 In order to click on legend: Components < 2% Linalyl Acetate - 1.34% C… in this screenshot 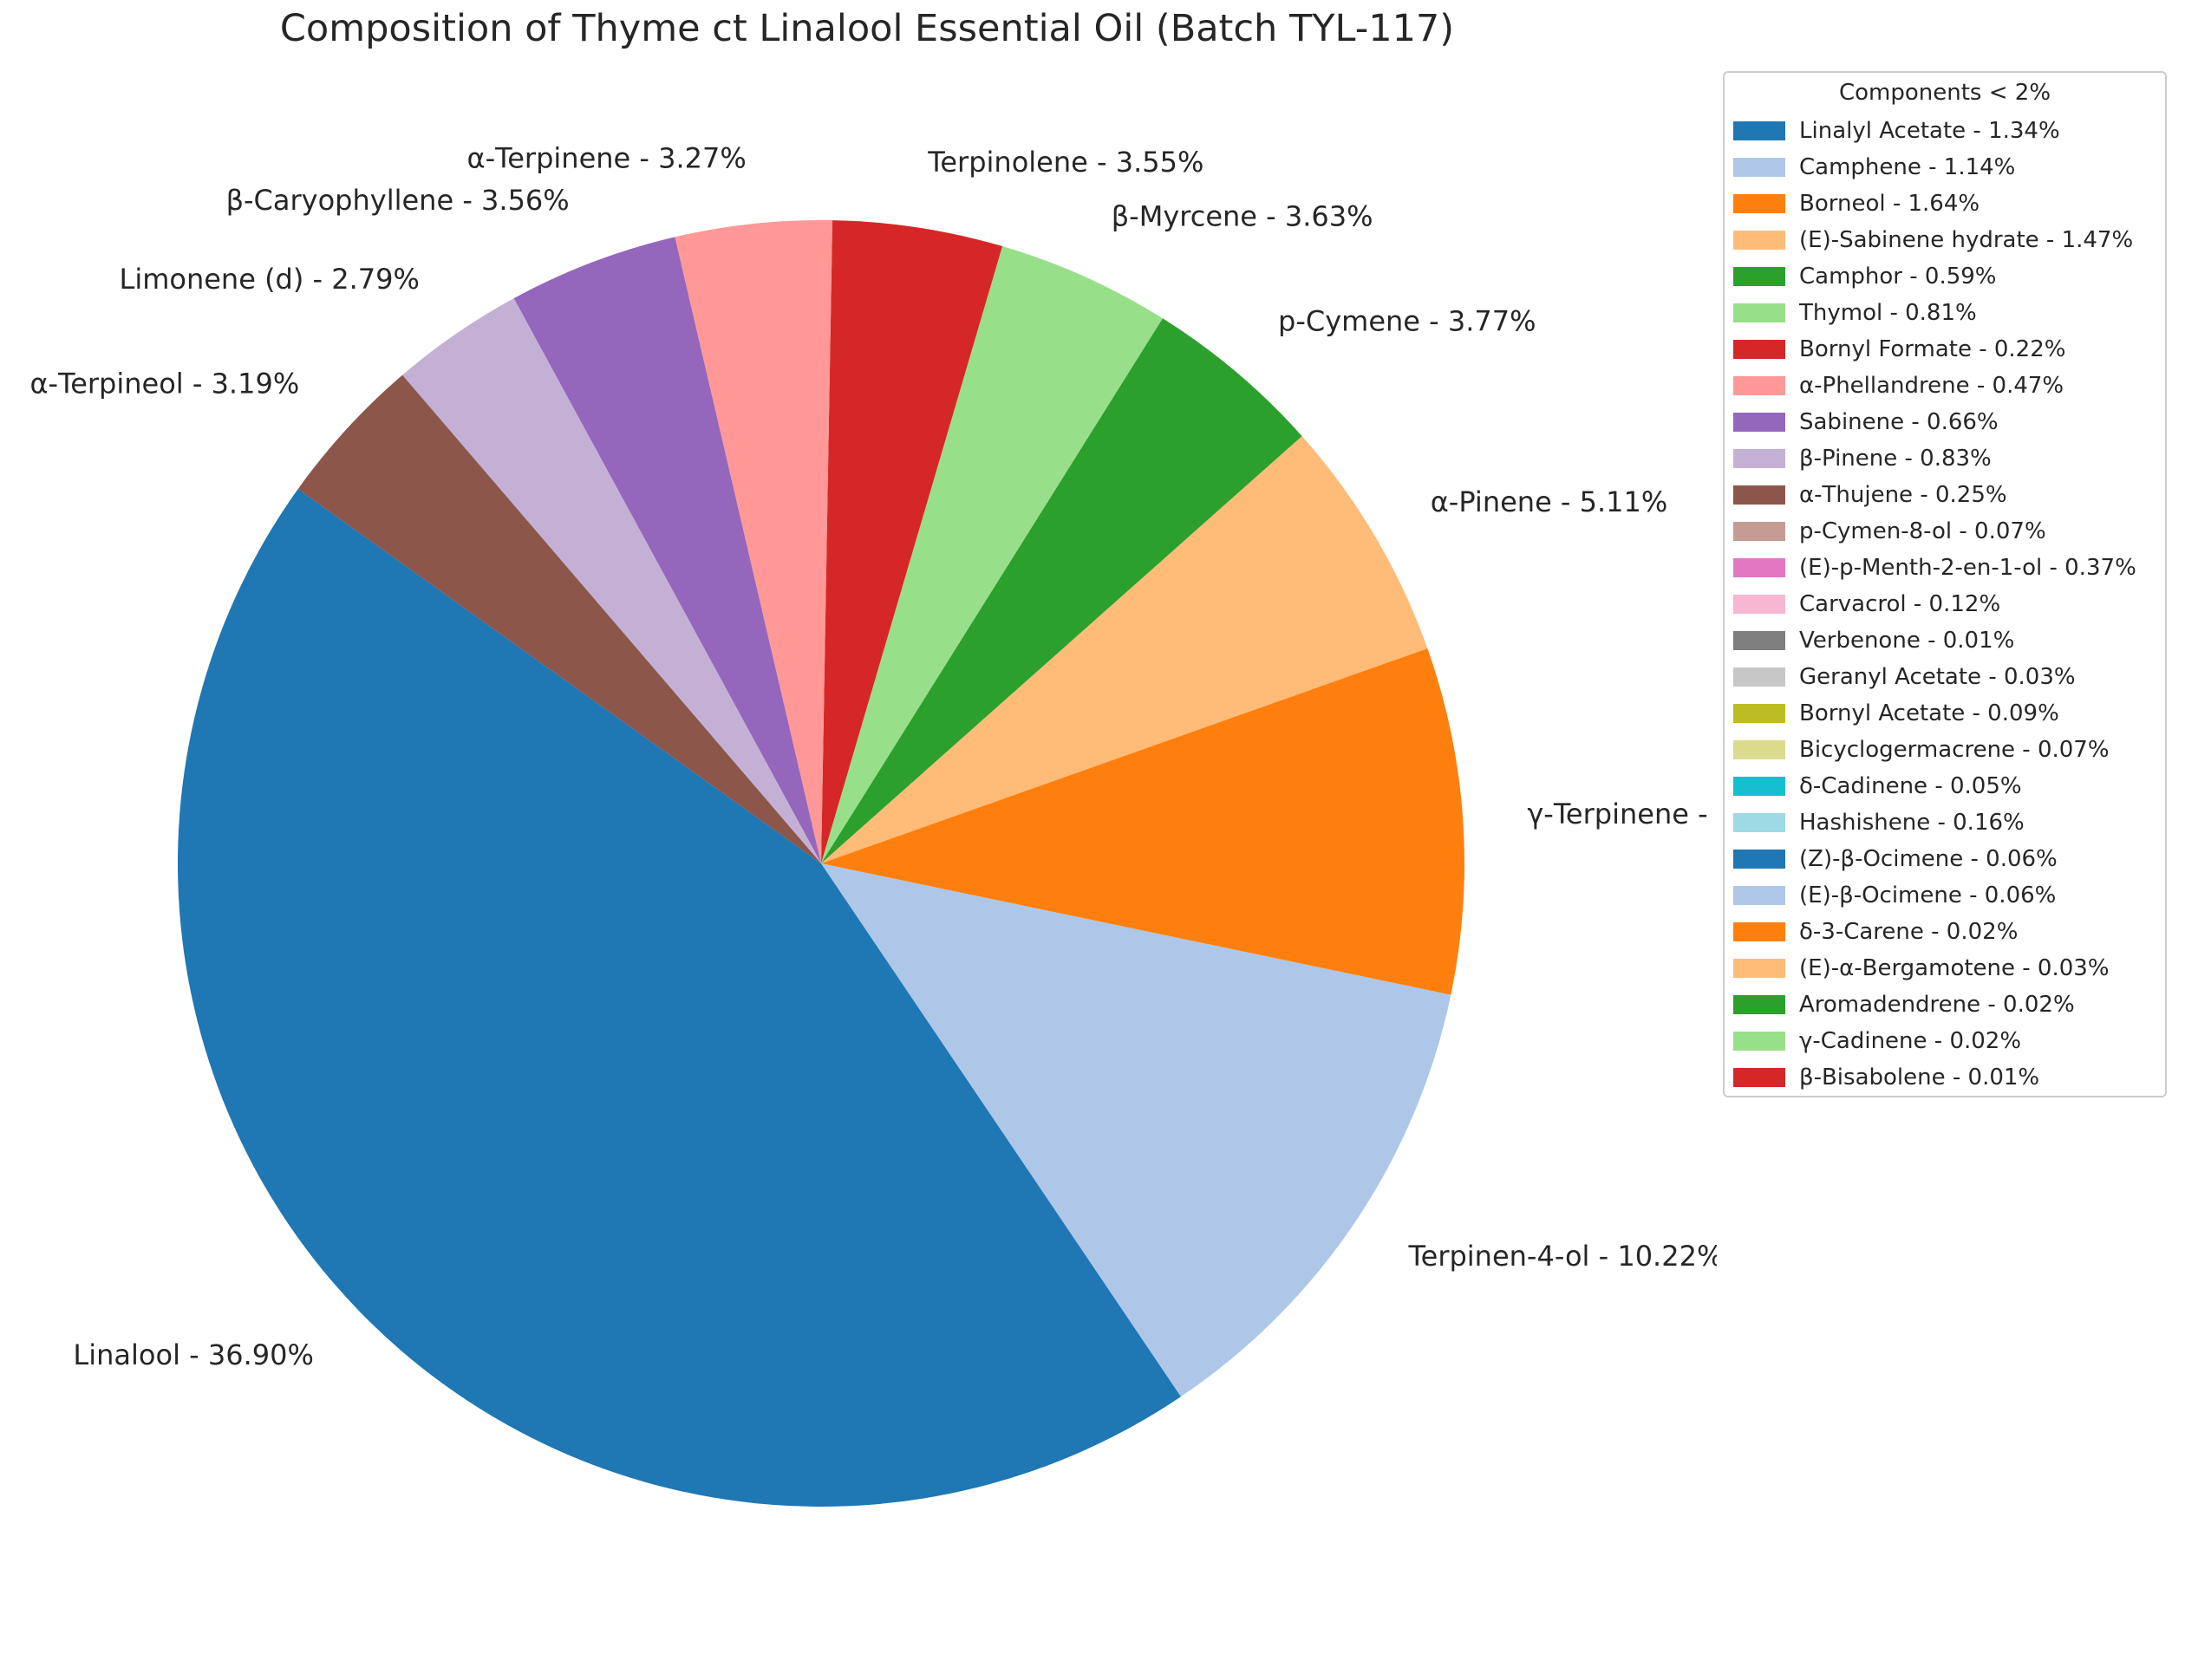, I will do `click(1945, 584)`.